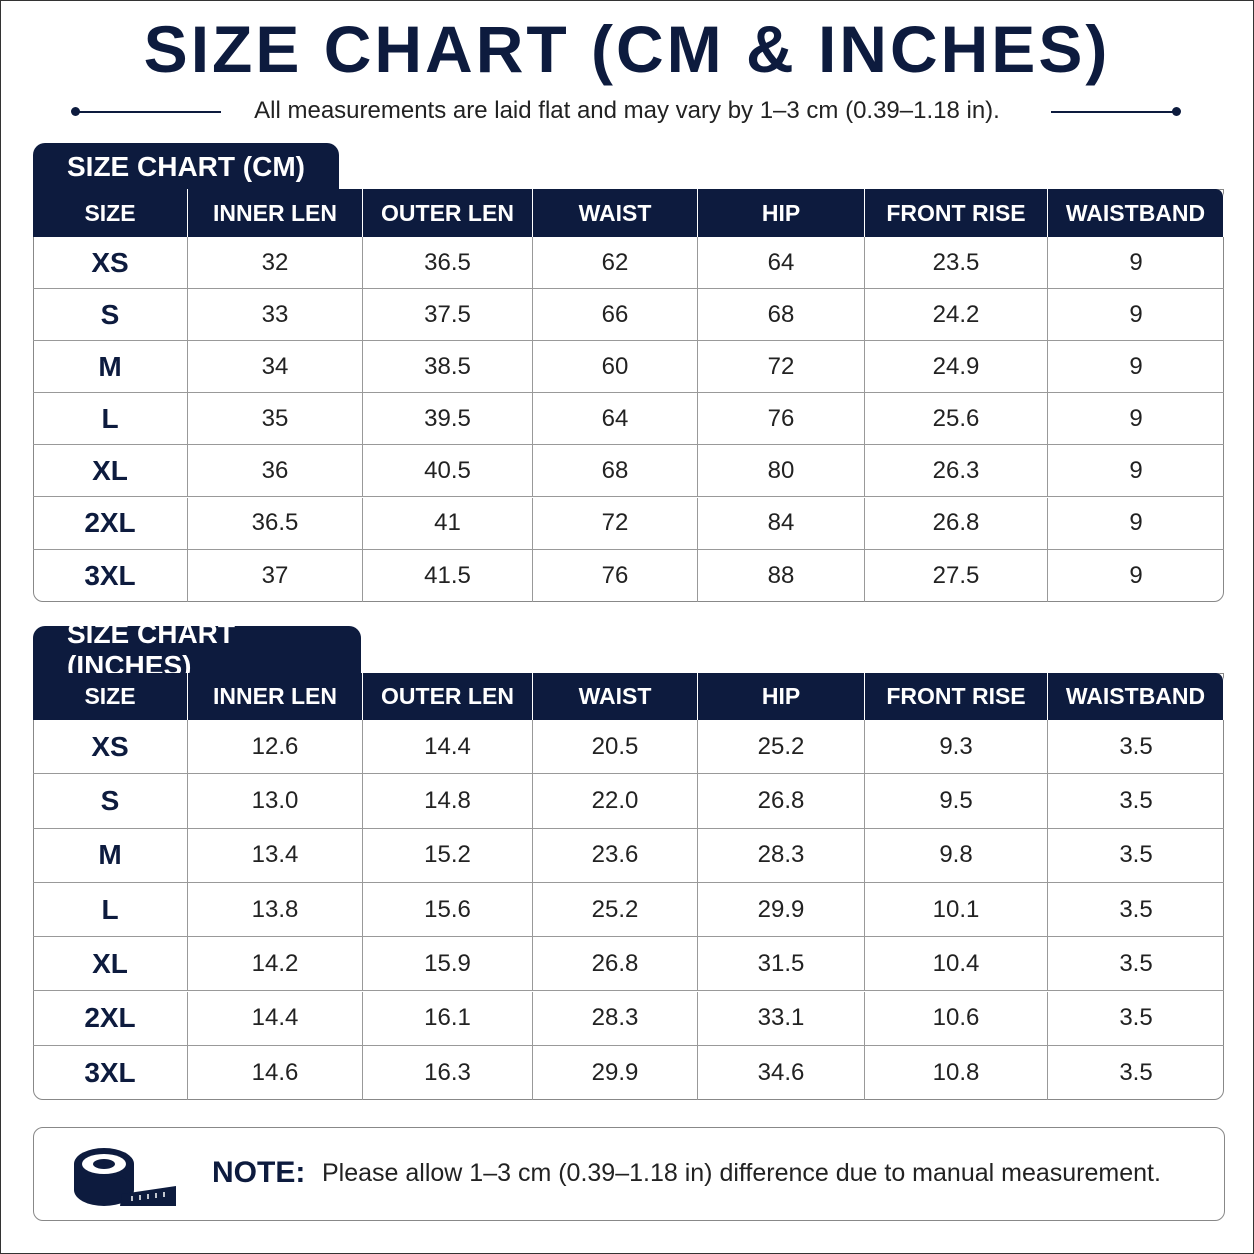 The height and width of the screenshot is (1254, 1254). Describe the element at coordinates (448, 1018) in the screenshot. I see `table-cell: 16.1` at that location.